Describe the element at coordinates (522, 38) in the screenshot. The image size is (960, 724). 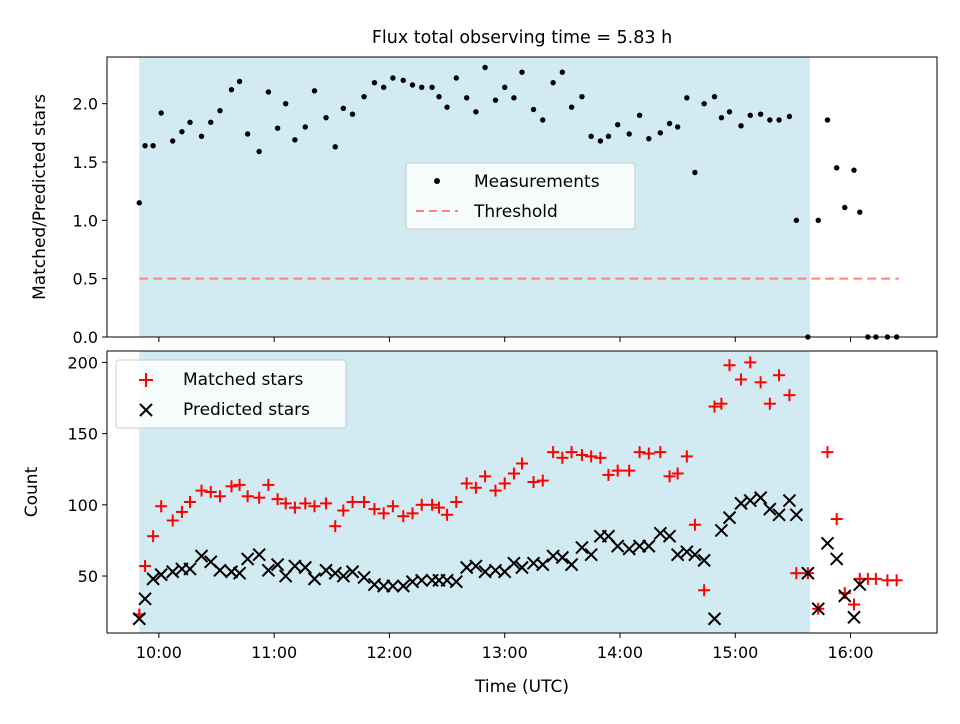
I see `chart-title: Flux total observing time = 5.83 h` at that location.